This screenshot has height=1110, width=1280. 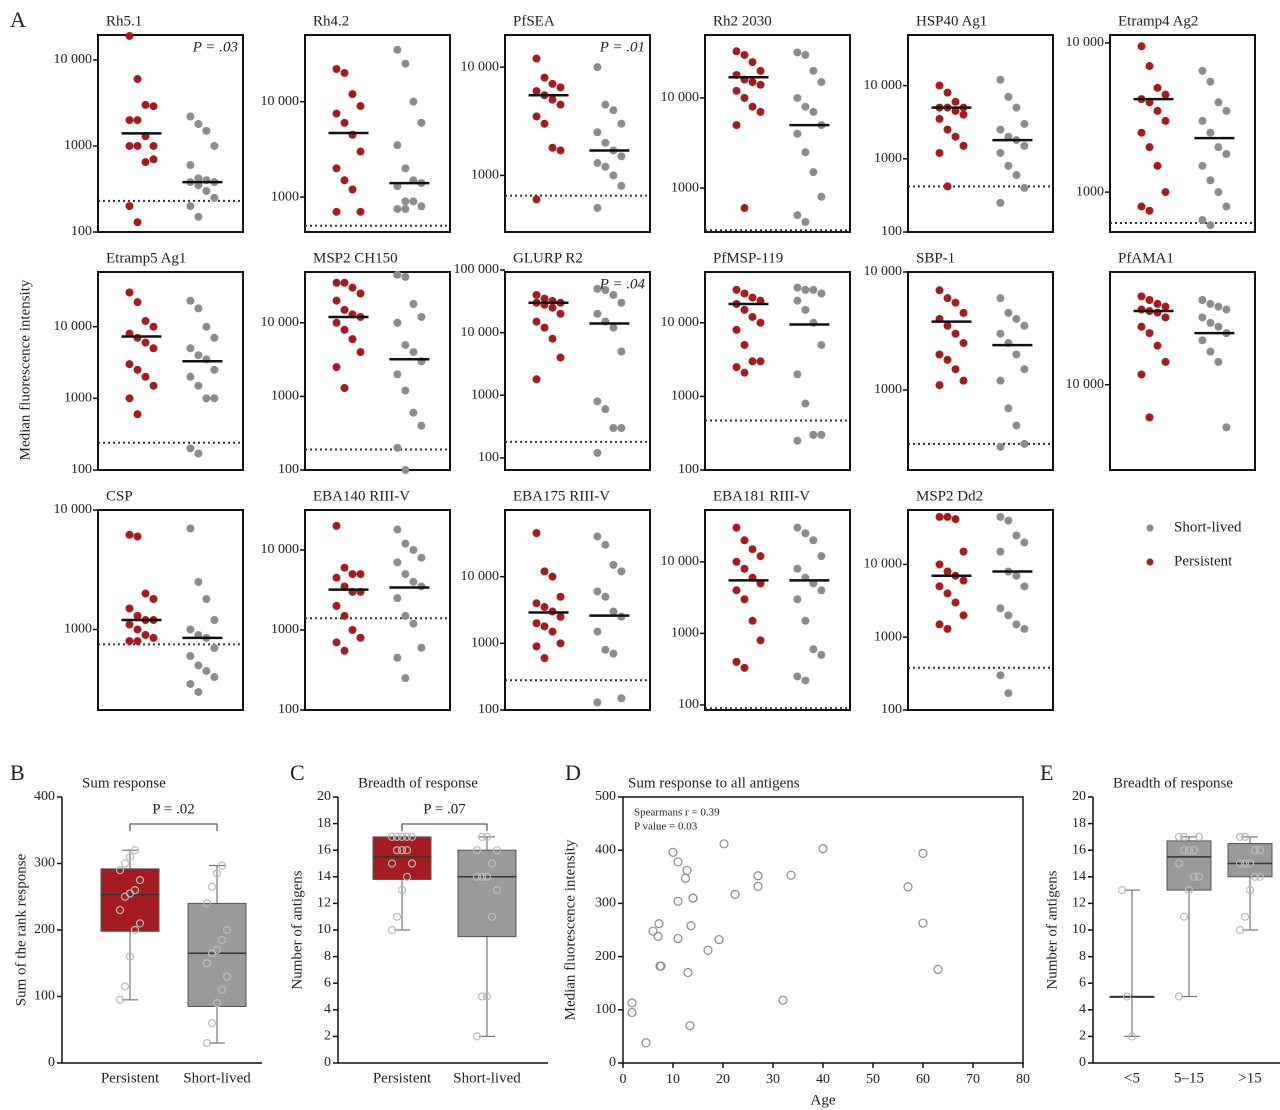 What do you see at coordinates (124, 21) in the screenshot?
I see `panel-title: Rh5.1` at bounding box center [124, 21].